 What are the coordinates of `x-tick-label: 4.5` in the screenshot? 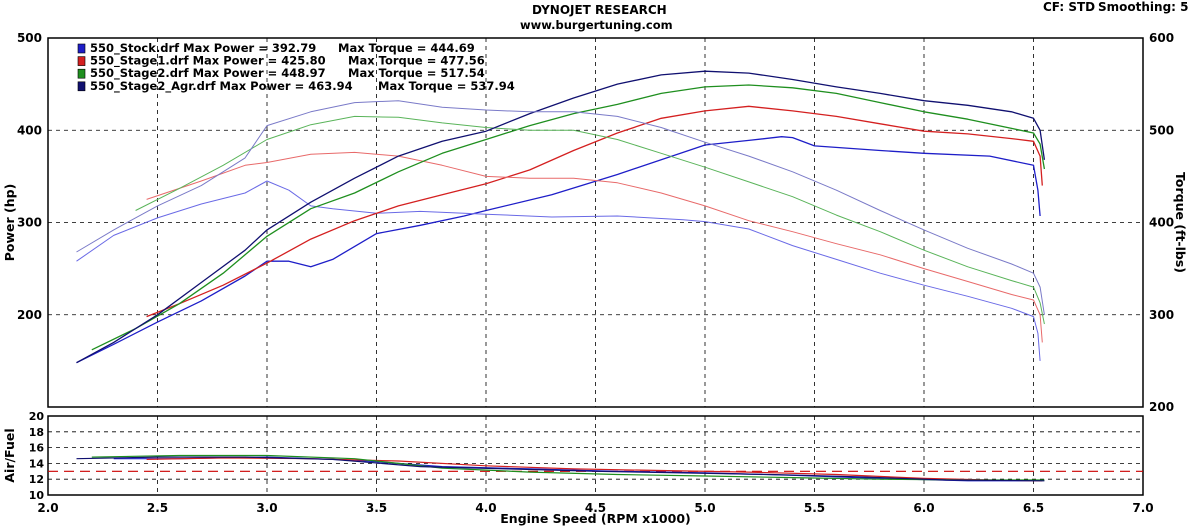 It's located at (595, 508).